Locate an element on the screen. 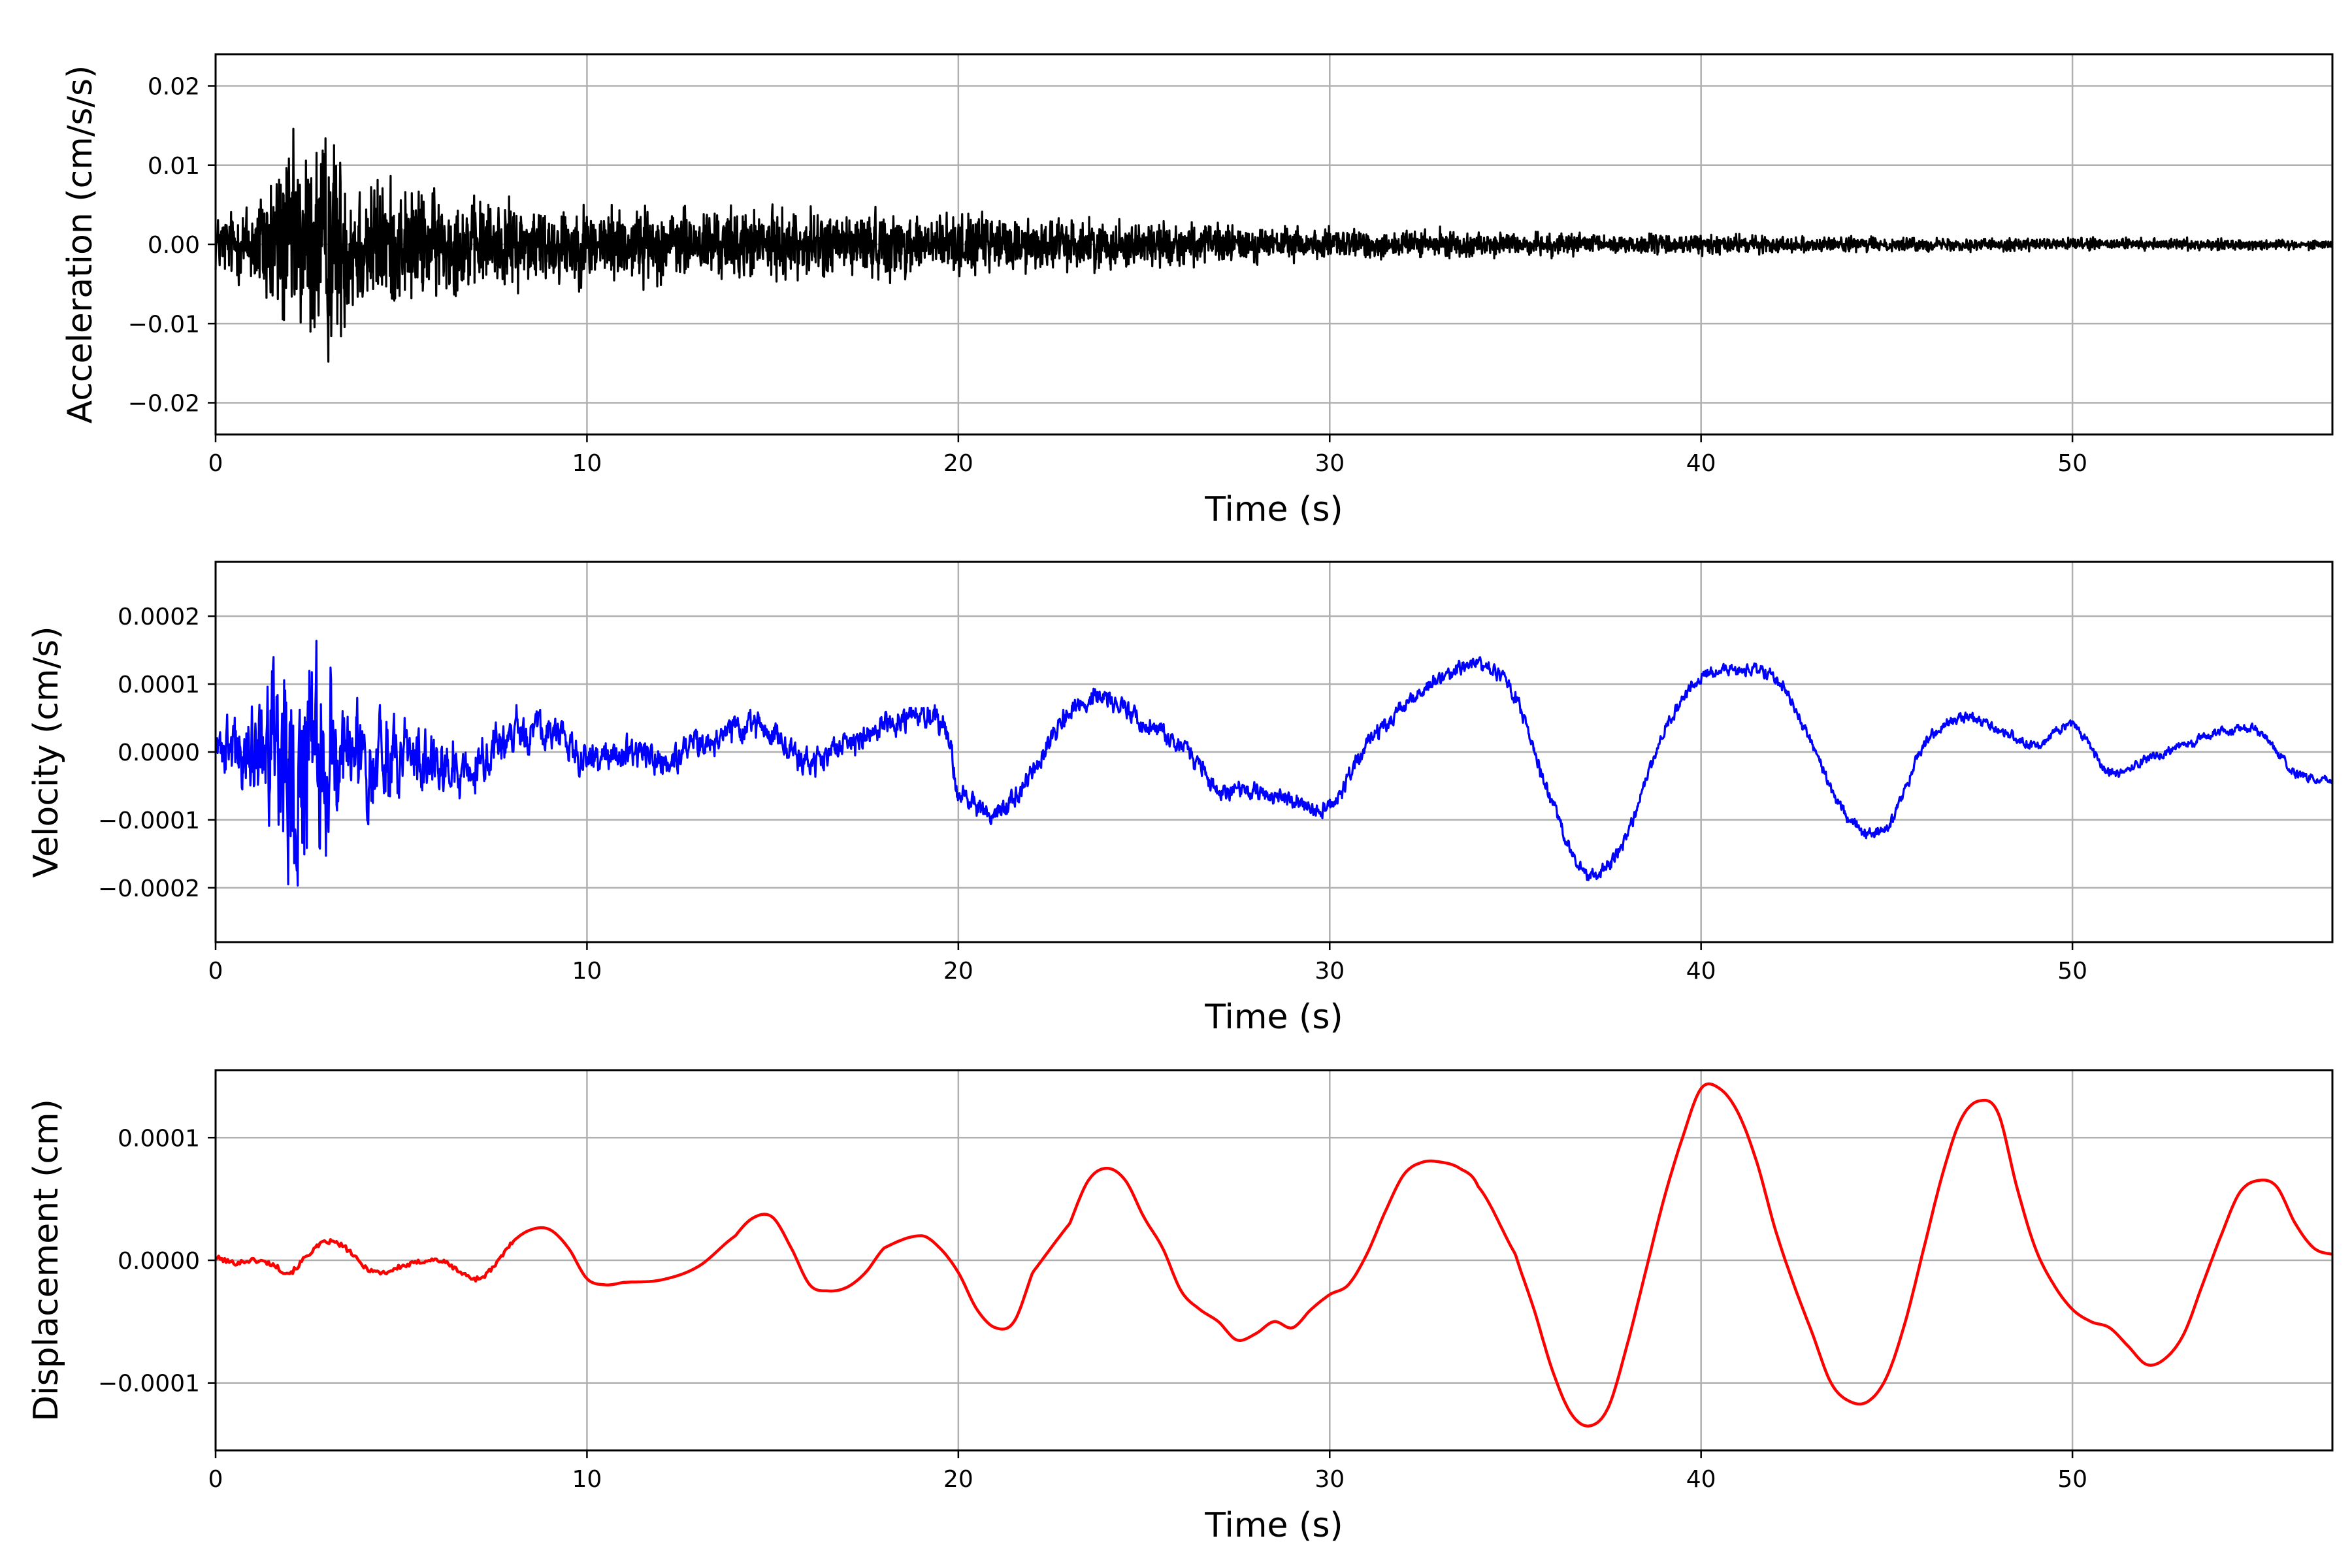 This screenshot has width=2352, height=1568. velocity-y-tick-label: 0.0001 is located at coordinates (159, 685).